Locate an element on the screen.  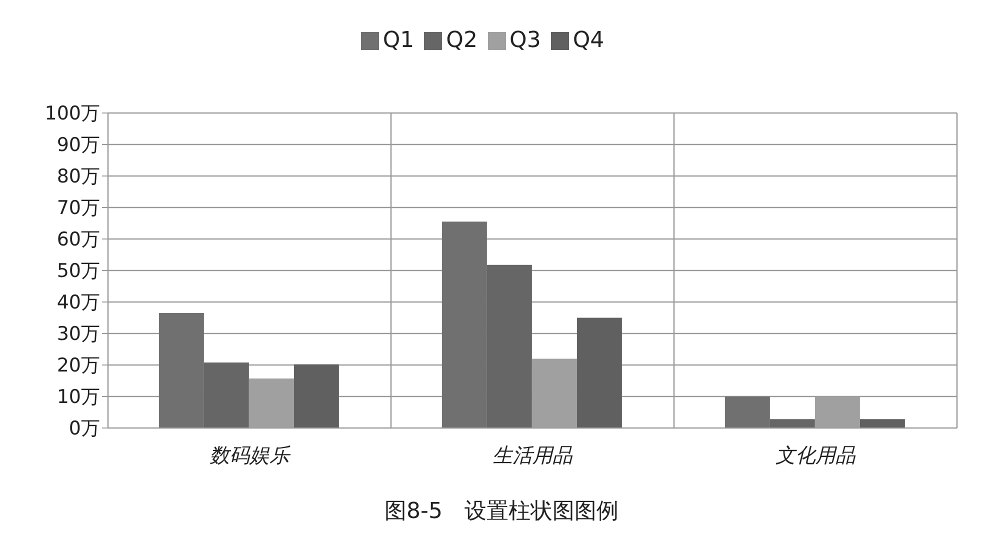
y-tick-label: 50万 is located at coordinates (78, 271).